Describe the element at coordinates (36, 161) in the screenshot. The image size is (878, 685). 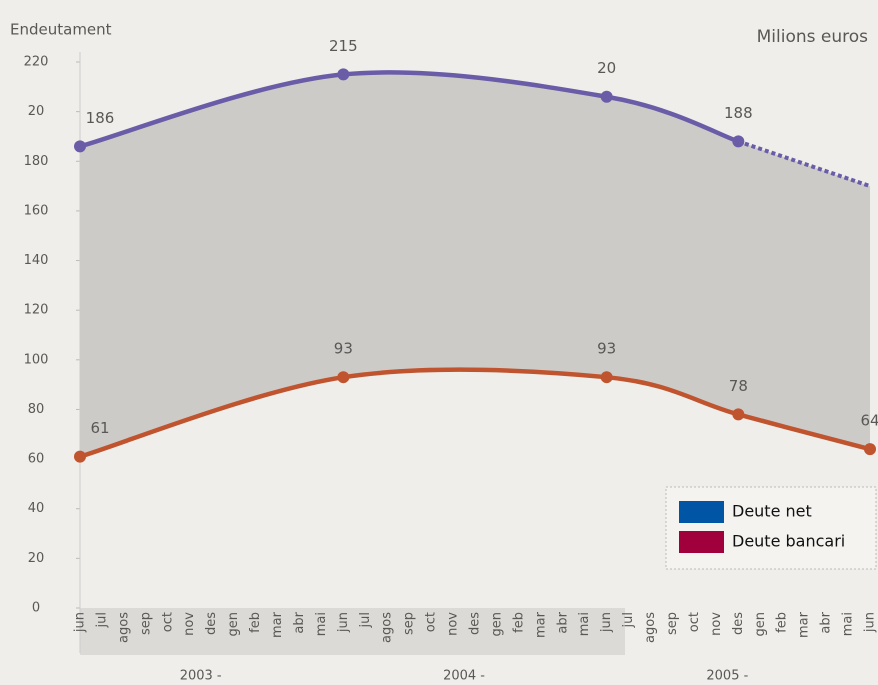
I see `y-tick-label: 180` at that location.